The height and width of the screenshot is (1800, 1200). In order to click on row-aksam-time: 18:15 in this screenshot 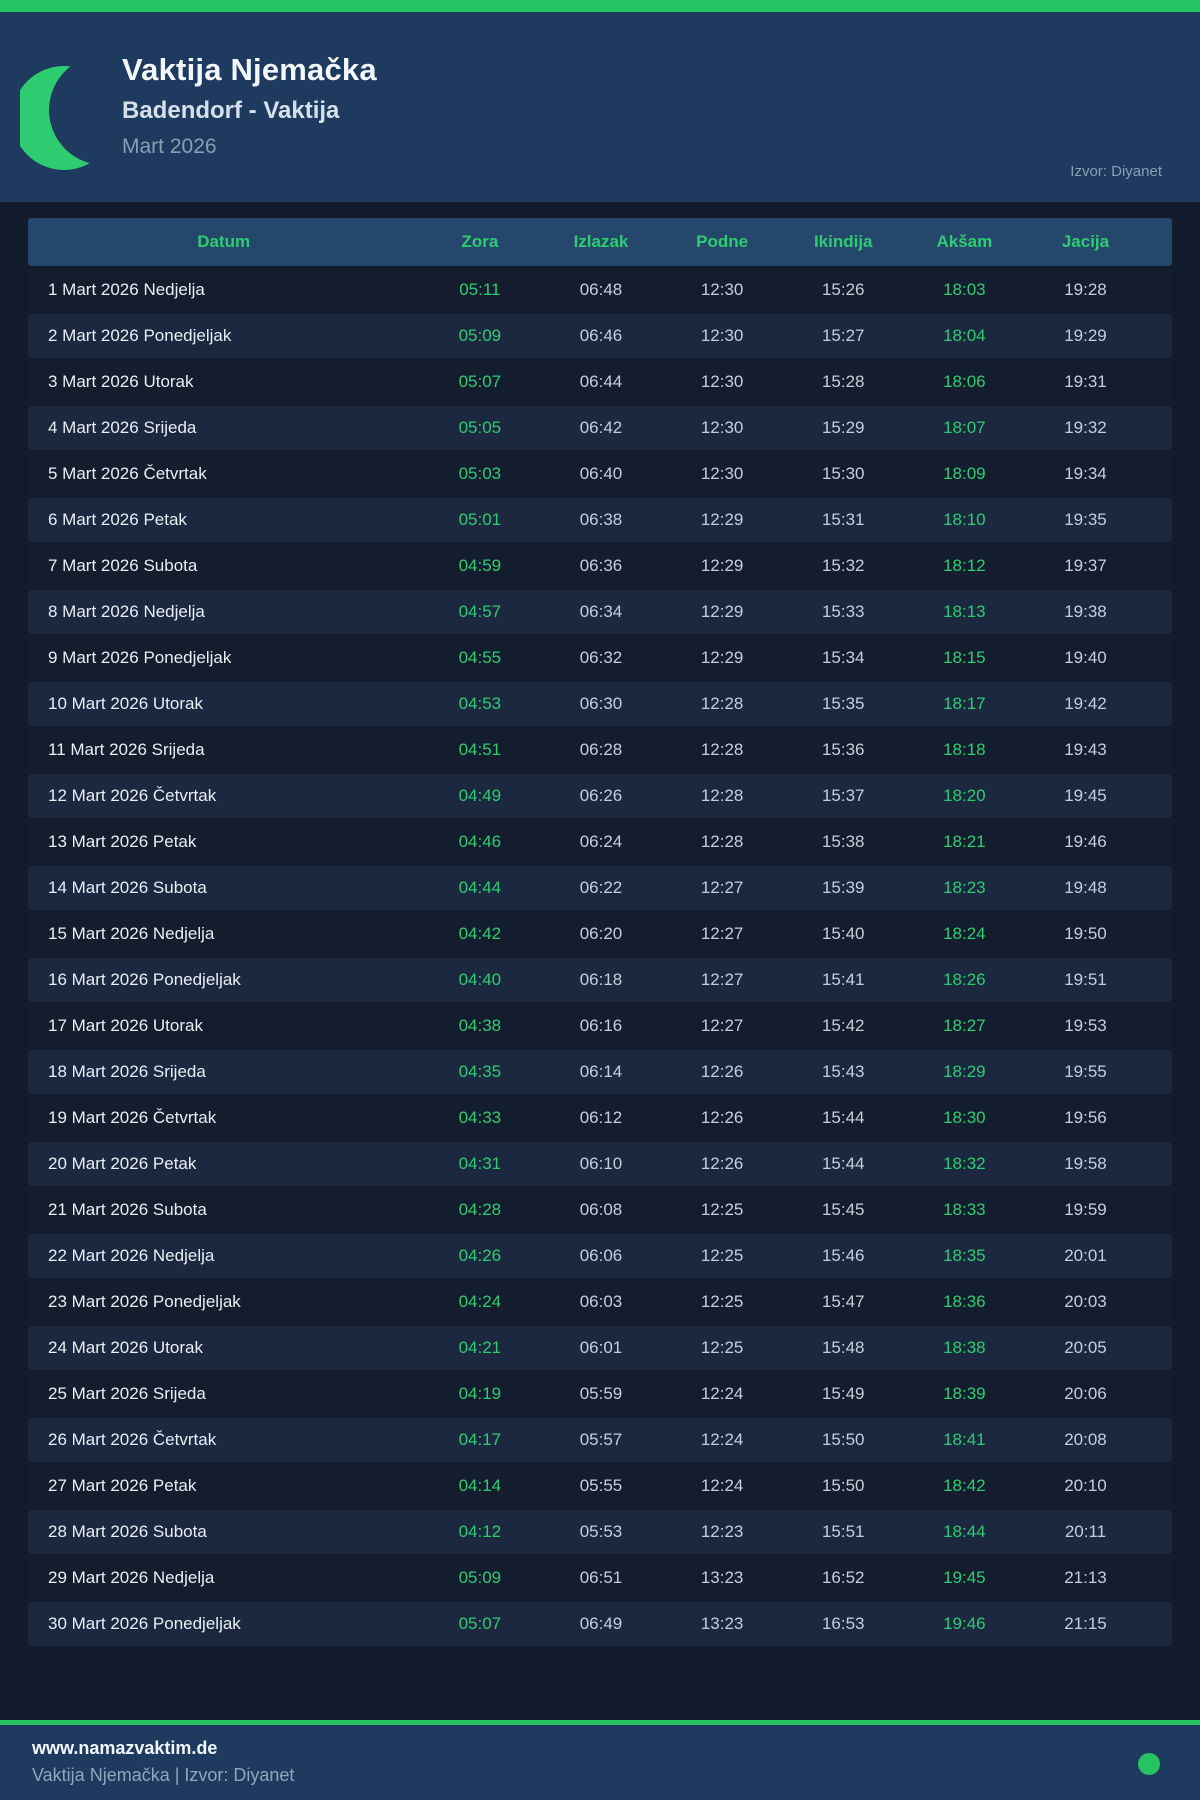, I will do `click(964, 657)`.